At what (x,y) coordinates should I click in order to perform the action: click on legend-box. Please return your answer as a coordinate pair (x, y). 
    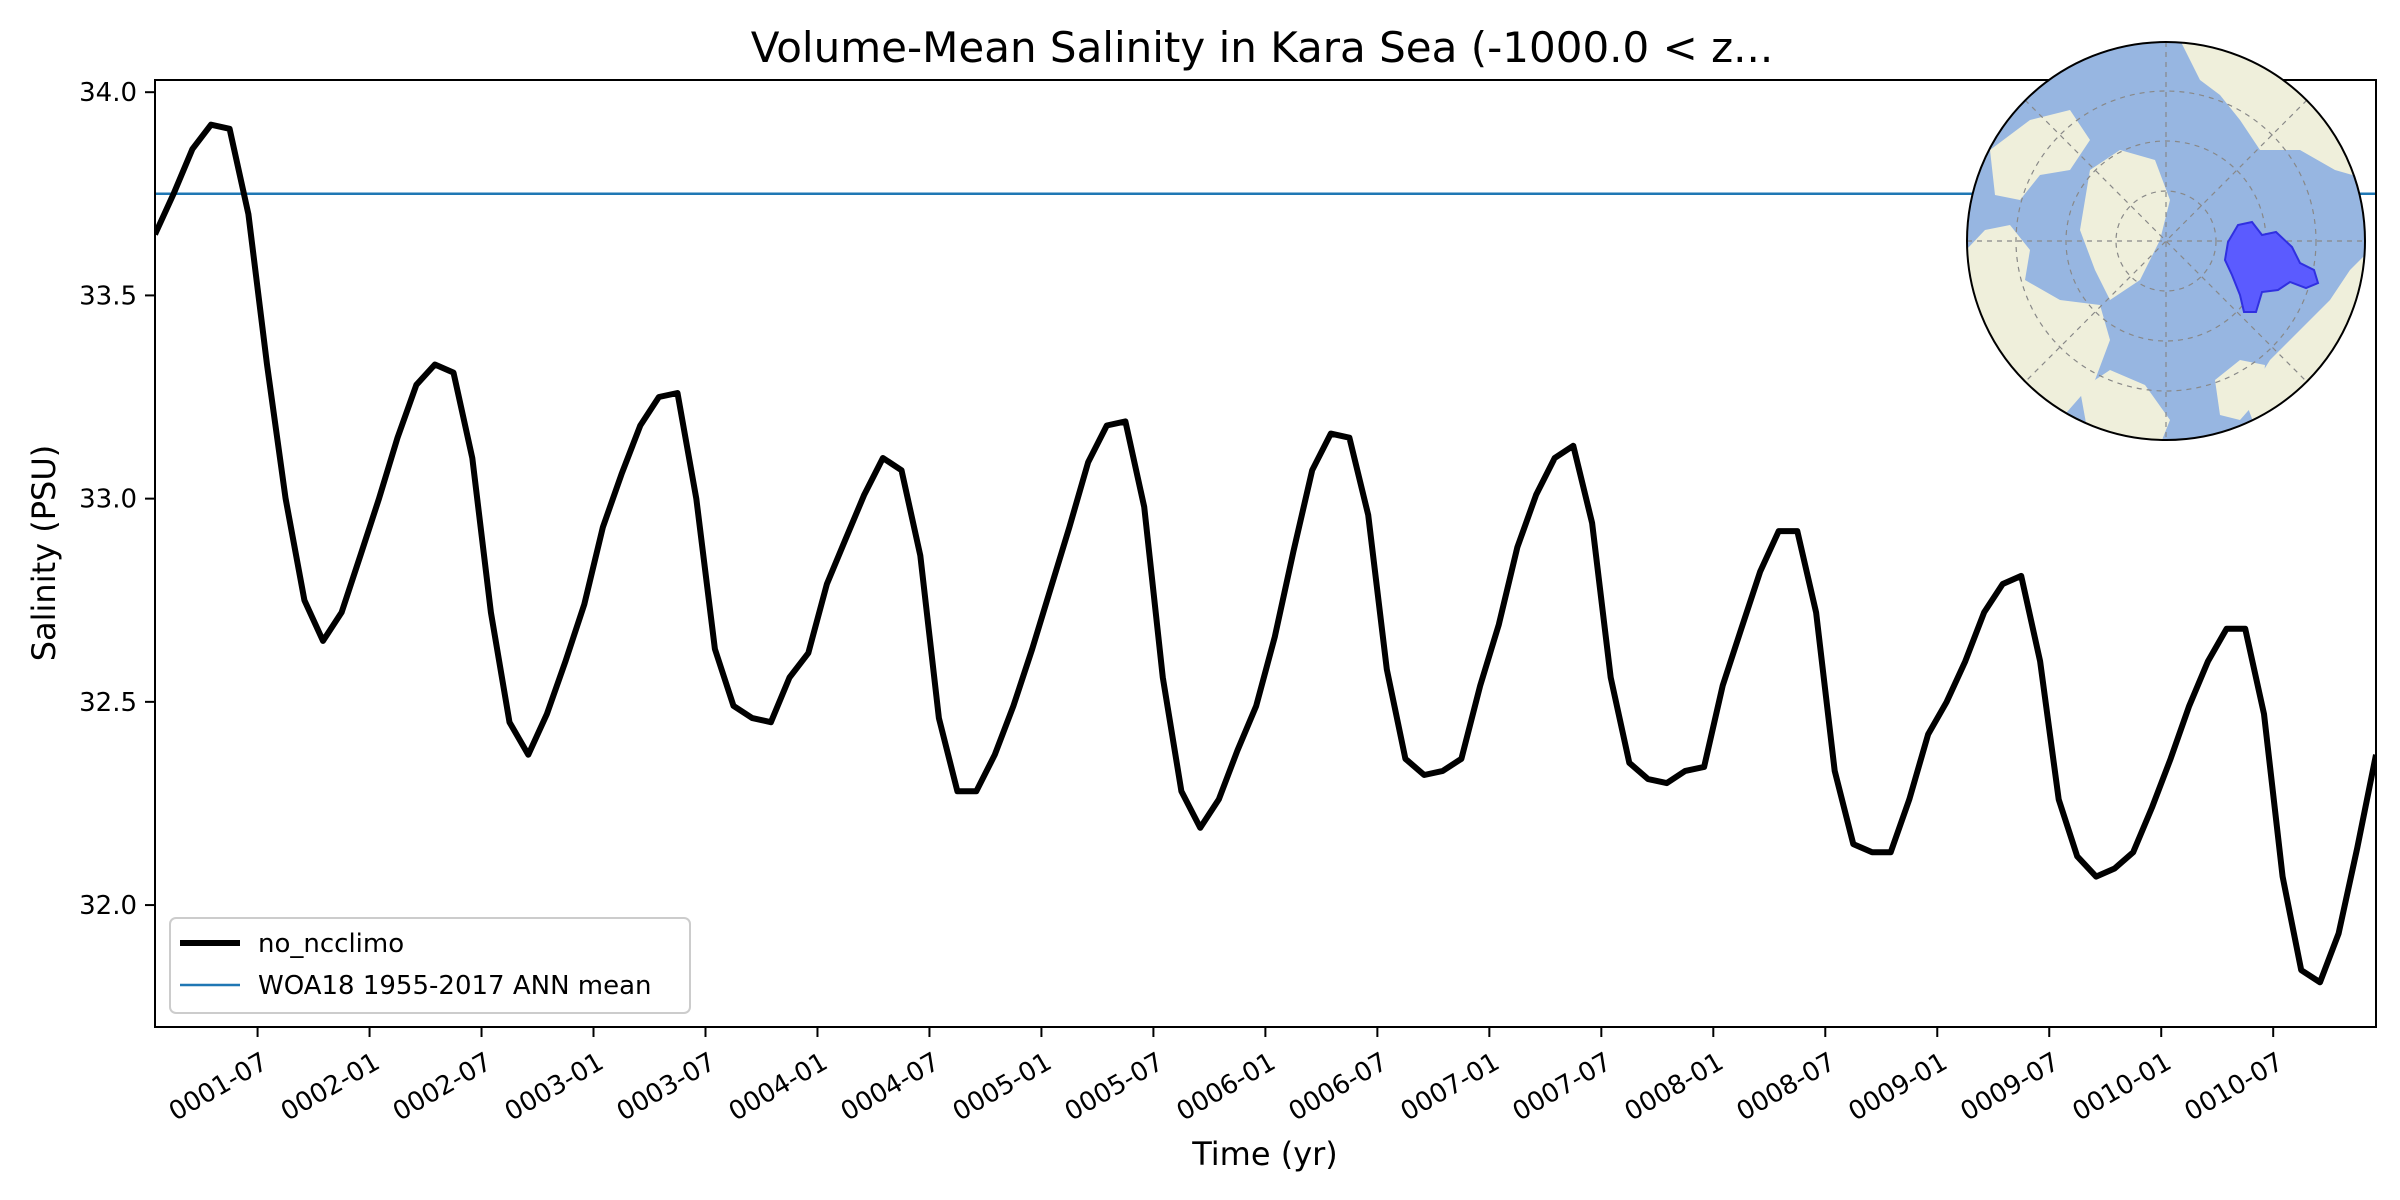
    Looking at the image, I should click on (430, 965).